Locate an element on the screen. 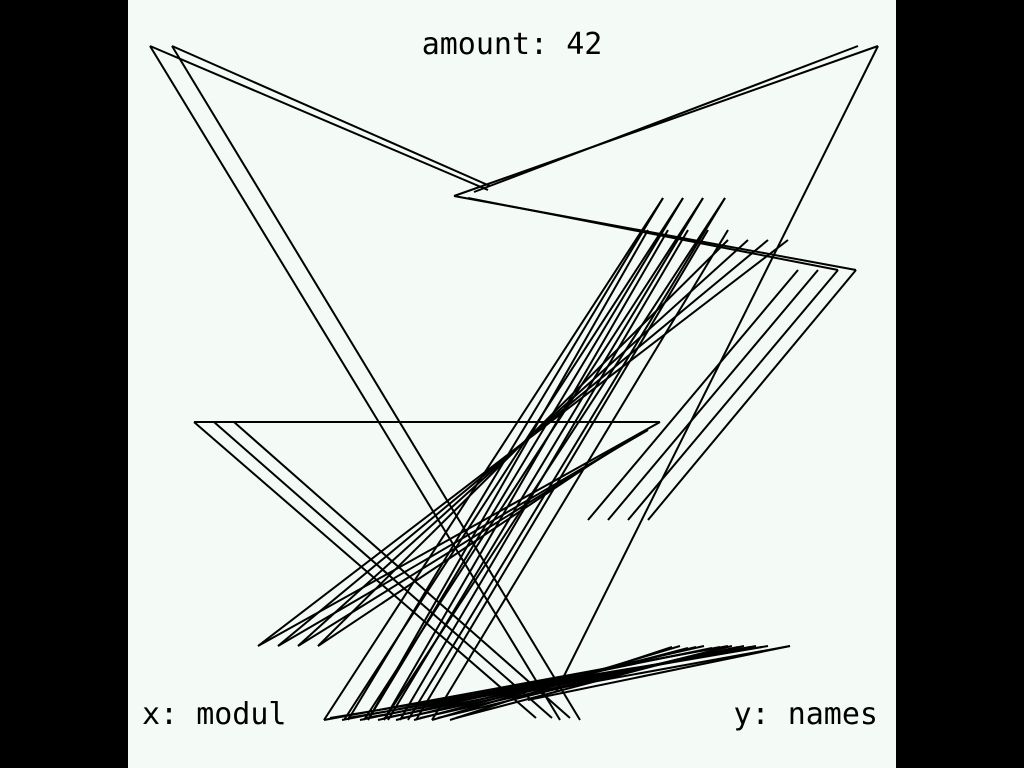  y-parameter-readout: y: names is located at coordinates (806, 715).